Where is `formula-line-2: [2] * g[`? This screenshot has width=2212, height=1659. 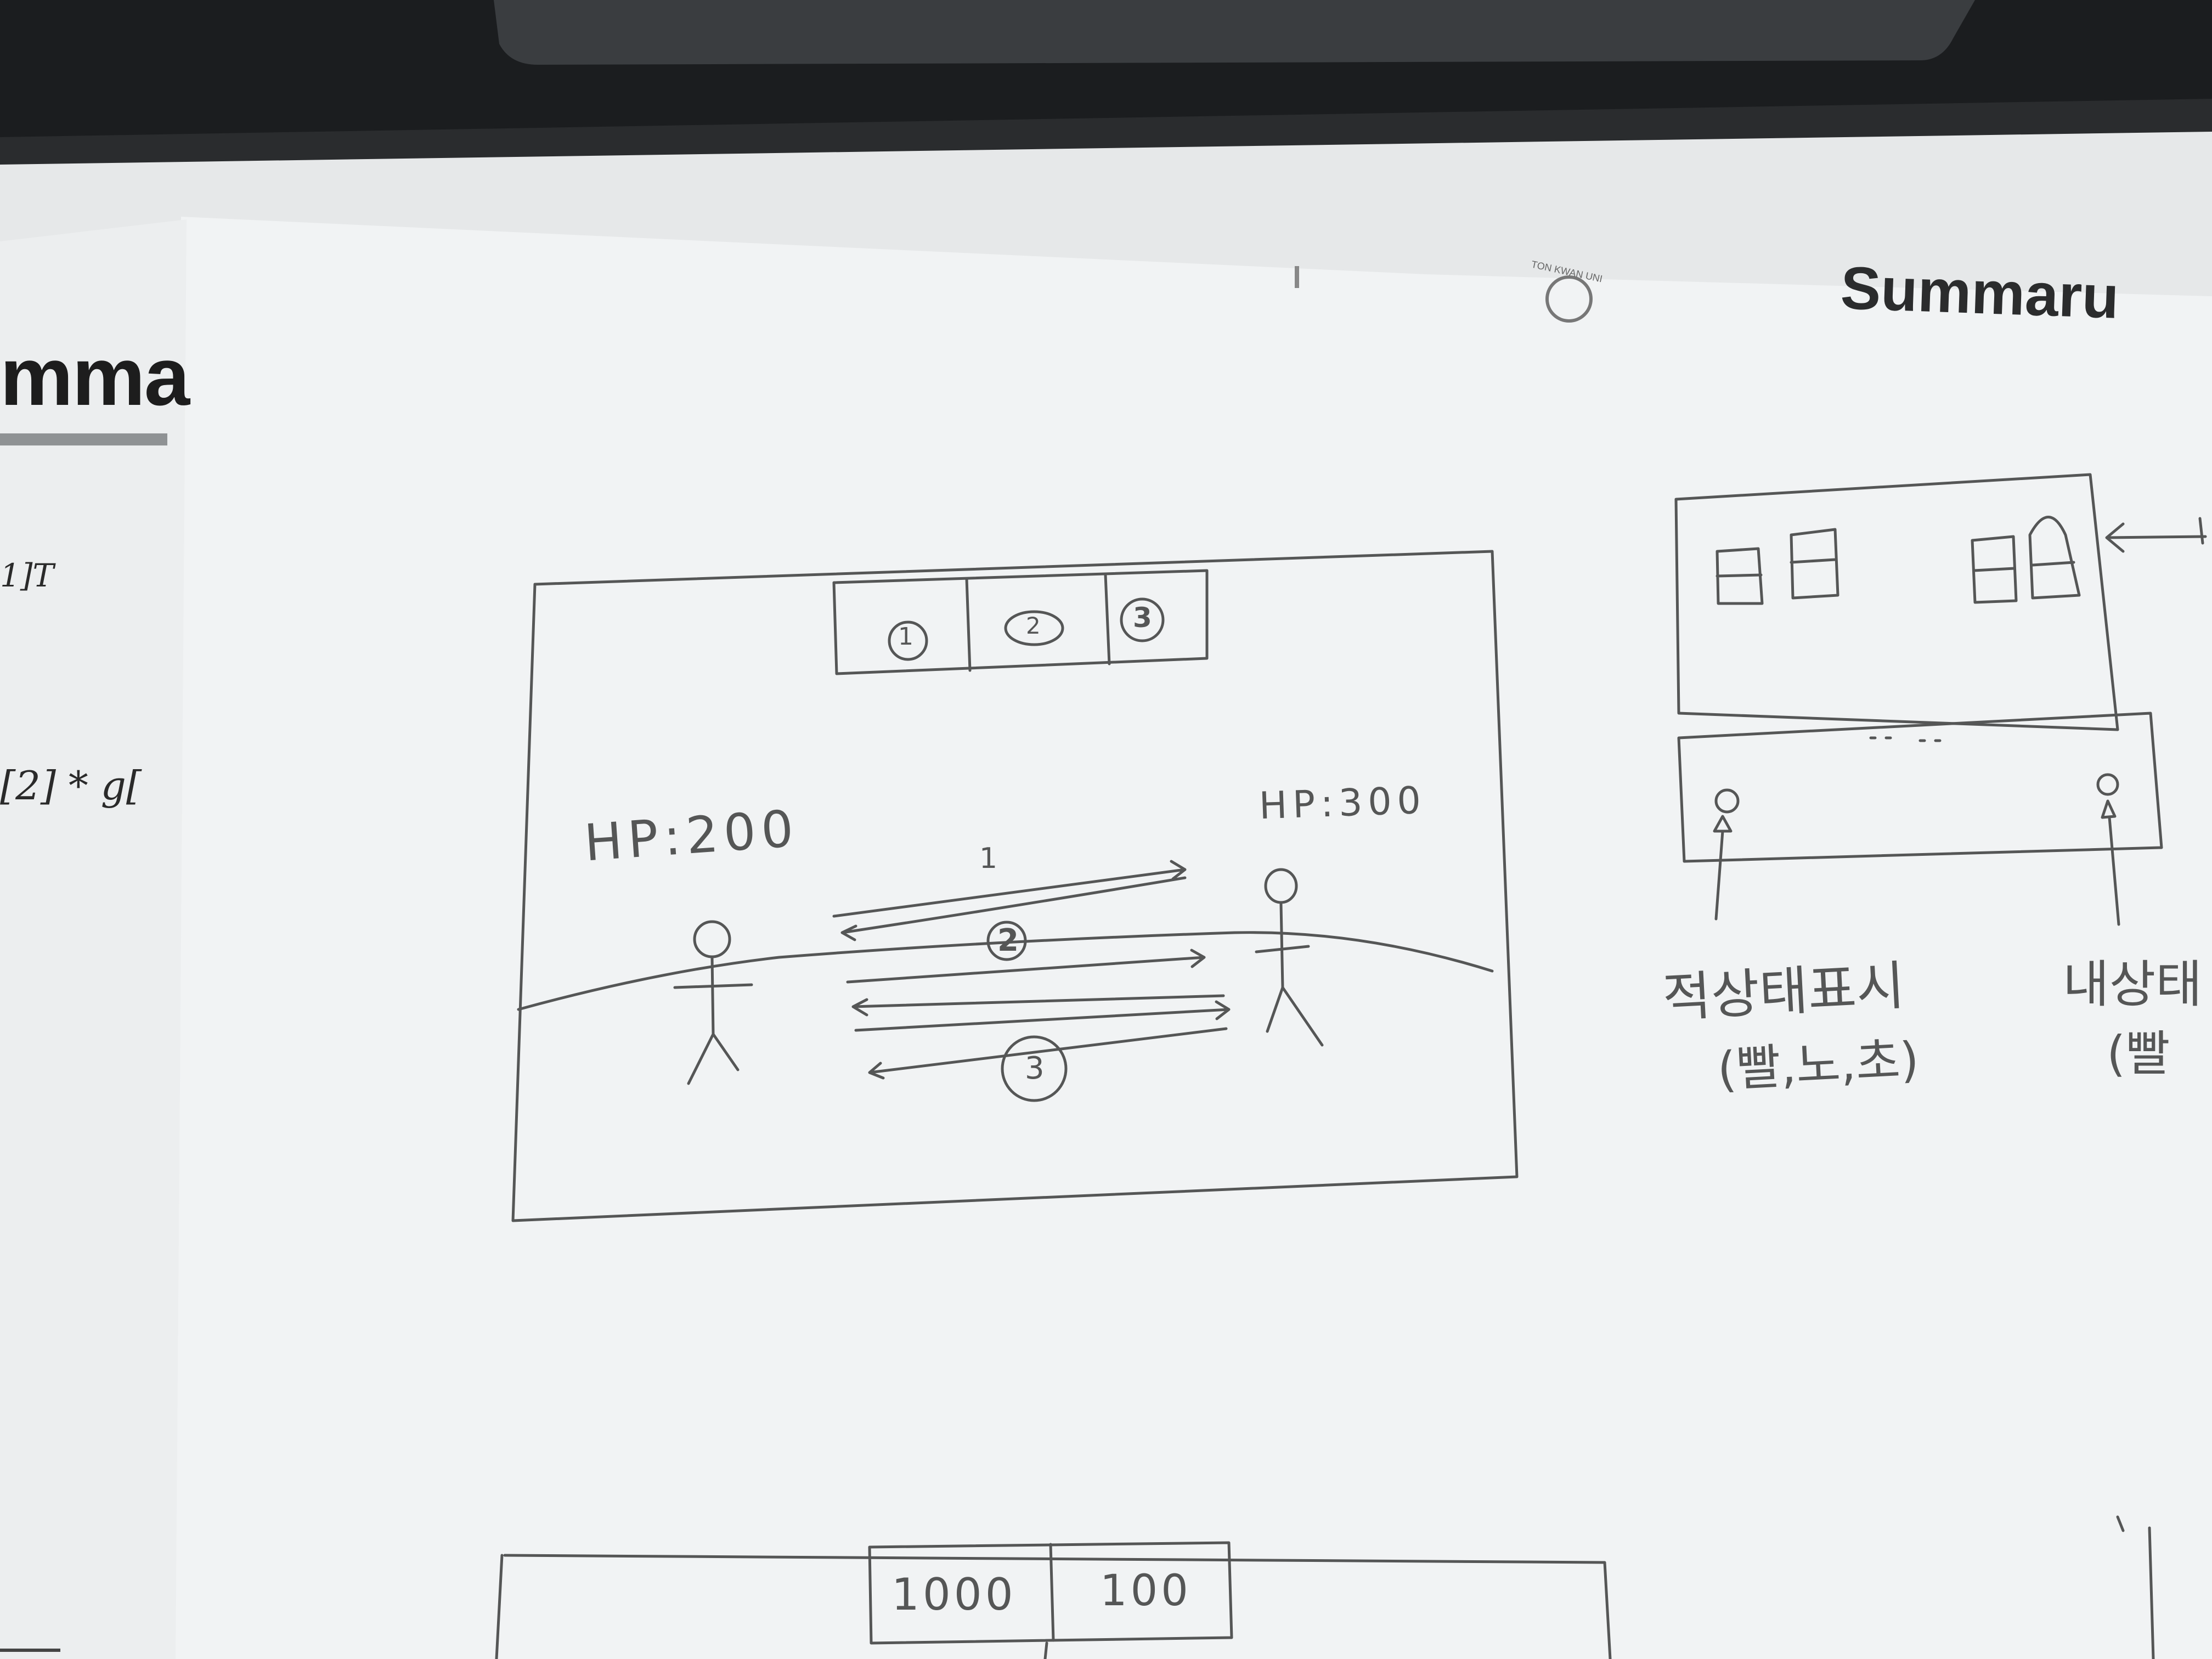
formula-line-2: [2] * g[ is located at coordinates (71, 786).